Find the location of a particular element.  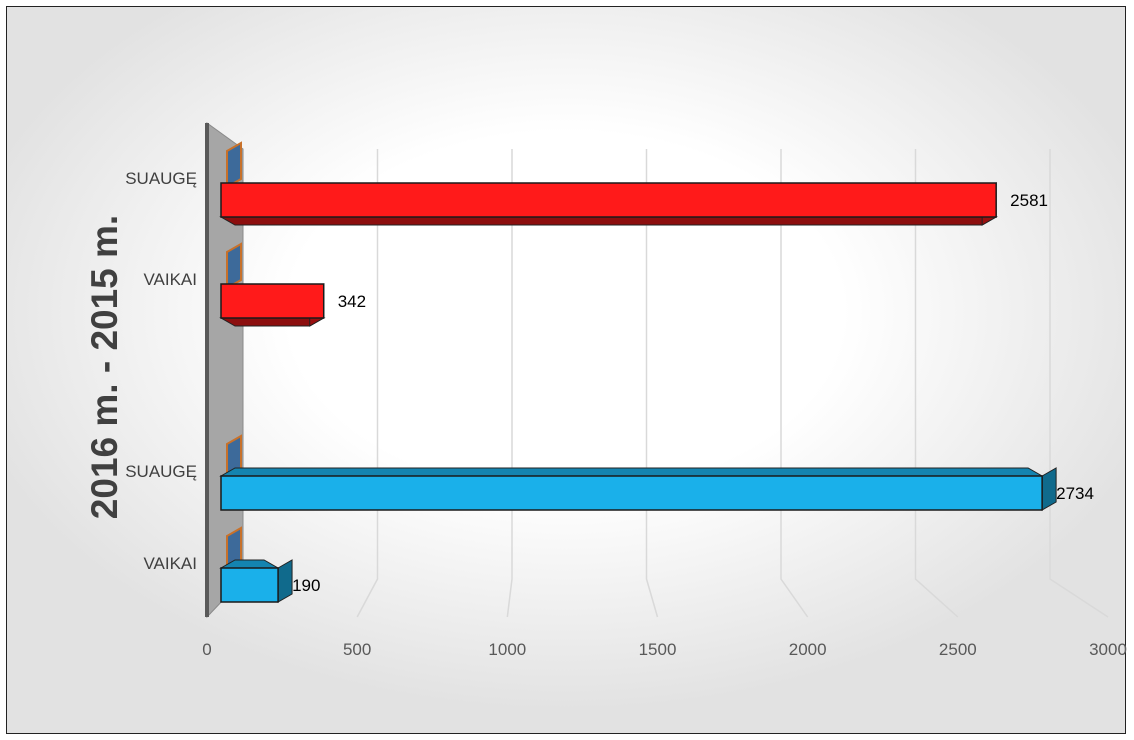

x-tick-label: 3000 is located at coordinates (1108, 649).